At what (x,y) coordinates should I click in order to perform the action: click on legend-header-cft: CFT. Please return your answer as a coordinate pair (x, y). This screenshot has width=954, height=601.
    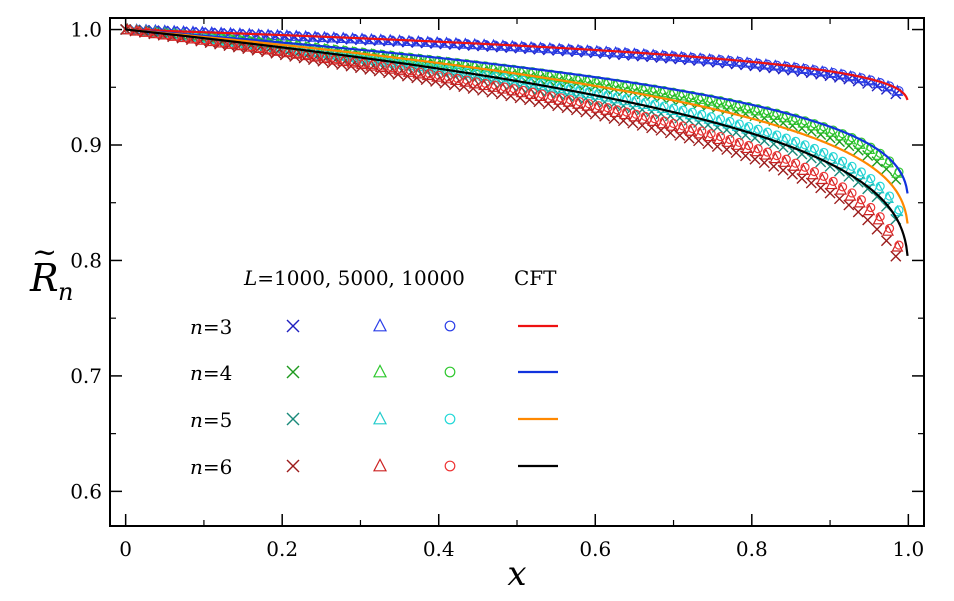
    Looking at the image, I should click on (535, 278).